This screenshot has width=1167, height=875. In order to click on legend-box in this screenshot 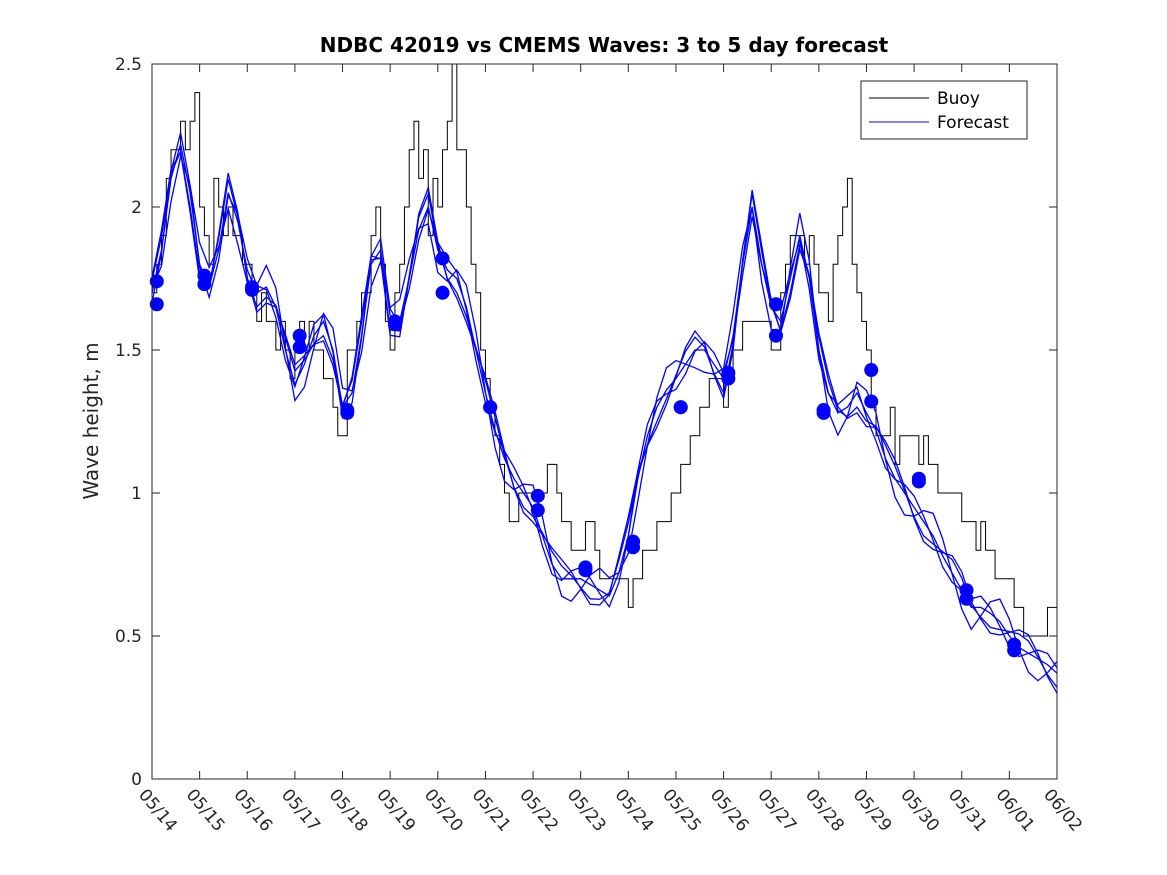, I will do `click(944, 110)`.